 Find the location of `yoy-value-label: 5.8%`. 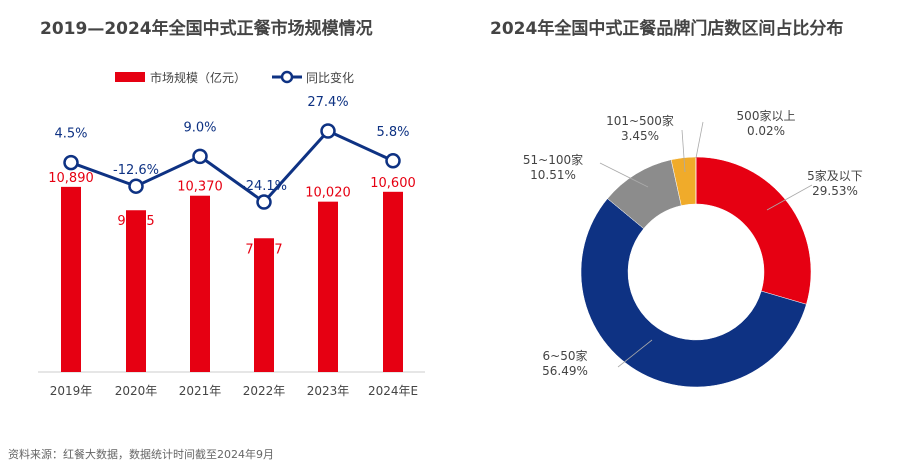

yoy-value-label: 5.8% is located at coordinates (392, 132).